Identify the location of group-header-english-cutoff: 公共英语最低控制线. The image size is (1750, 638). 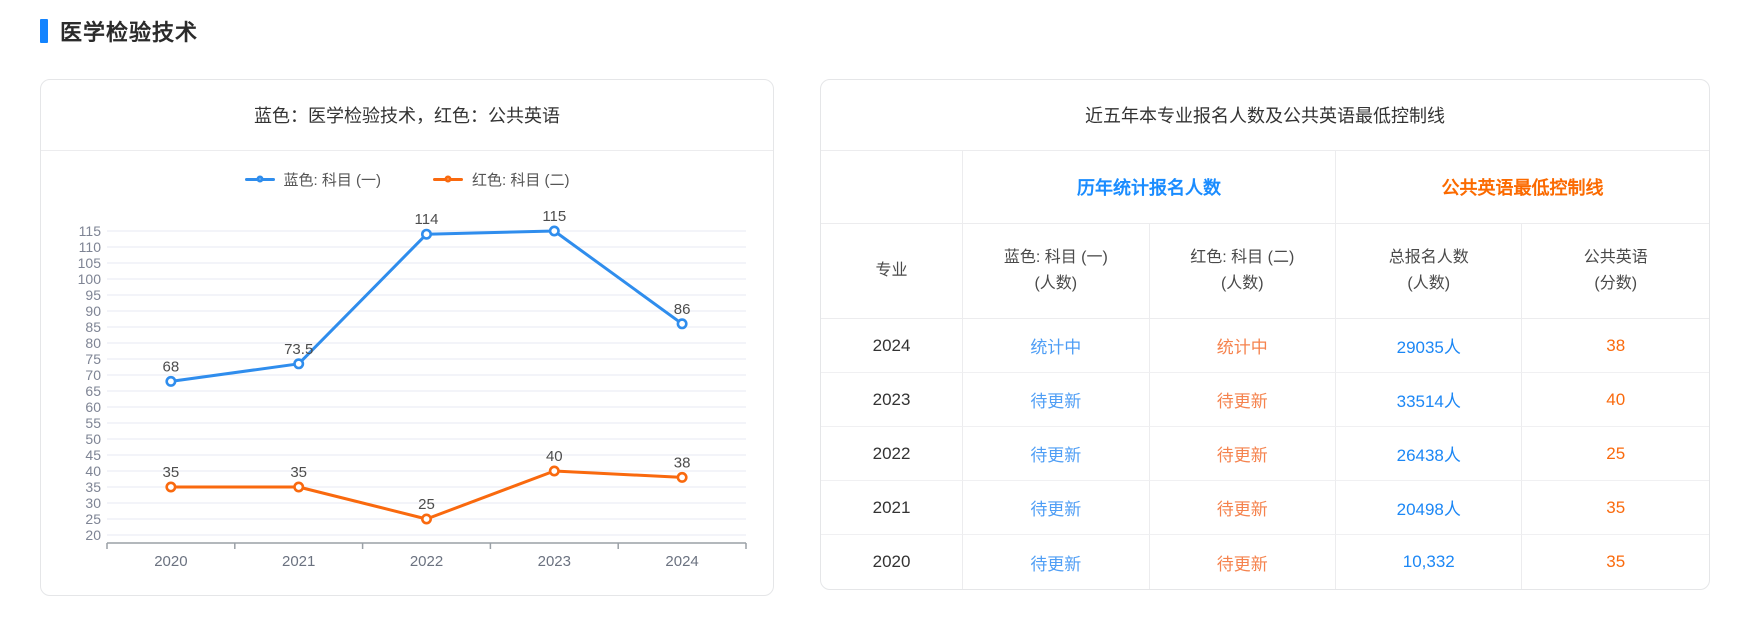
(1522, 187).